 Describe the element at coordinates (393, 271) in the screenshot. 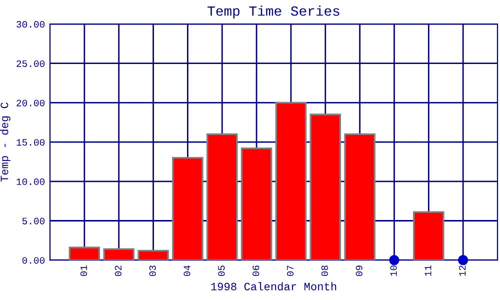

I see `x-tick-label: 10` at that location.